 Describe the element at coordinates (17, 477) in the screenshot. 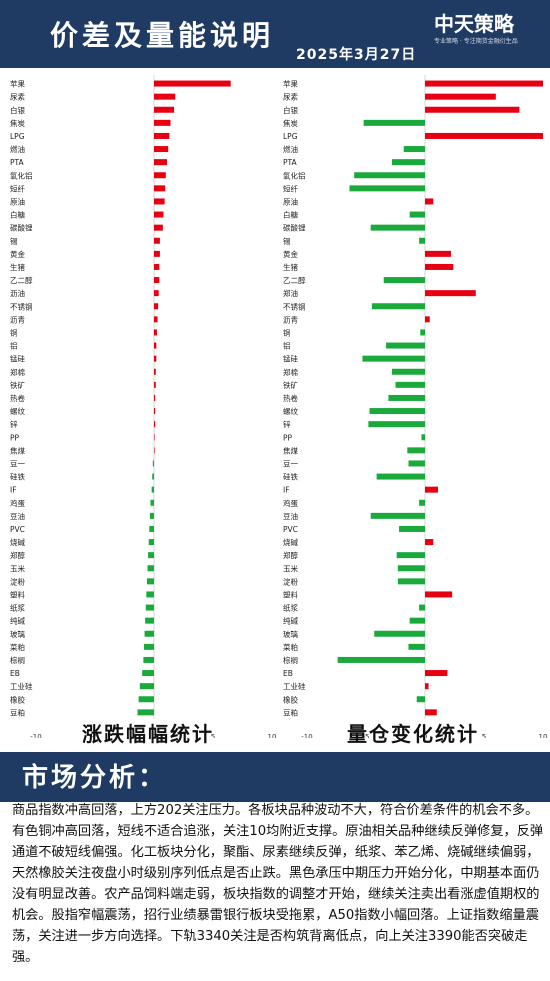

I see `category-label: 硅铁` at that location.